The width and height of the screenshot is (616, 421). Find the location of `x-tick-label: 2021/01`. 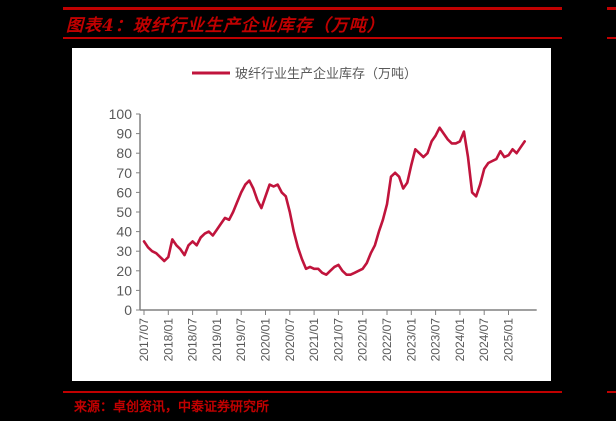

x-tick-label: 2021/01 is located at coordinates (314, 340).